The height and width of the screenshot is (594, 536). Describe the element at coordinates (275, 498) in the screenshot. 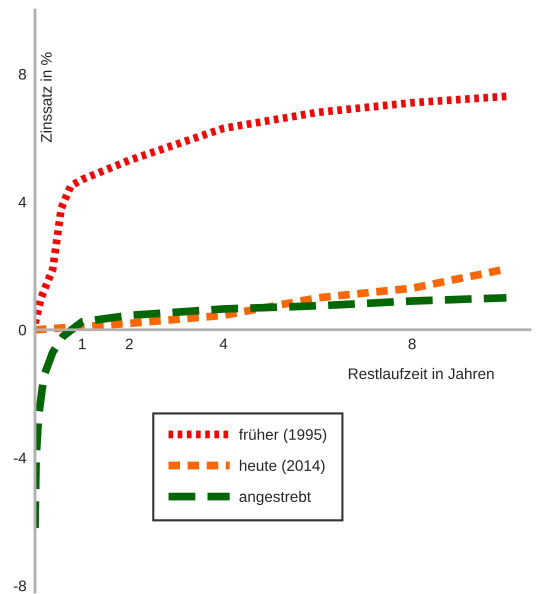

I see `legend-label: angestrebt` at that location.